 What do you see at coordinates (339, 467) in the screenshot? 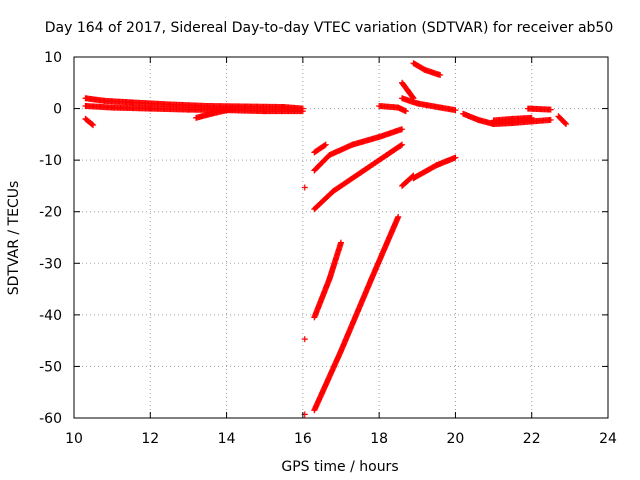
I see `x-axis-label: GPS time / hours` at bounding box center [339, 467].